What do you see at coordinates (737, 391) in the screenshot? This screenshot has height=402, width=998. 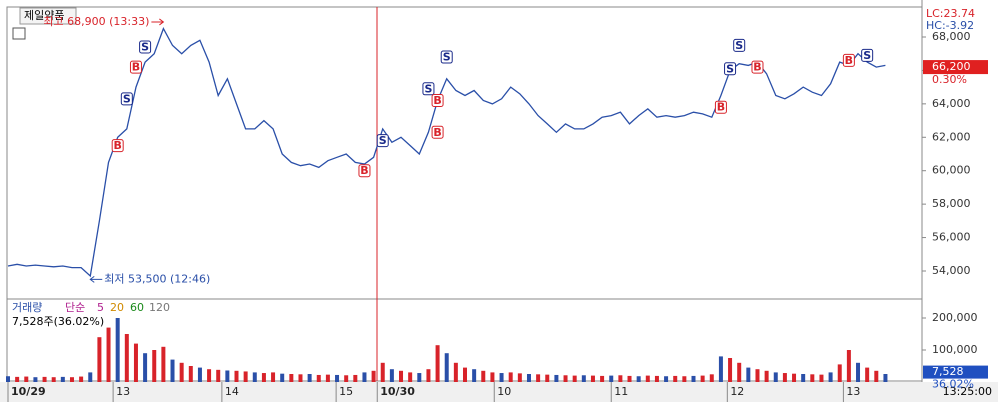 I see `x-tick-label: 12` at bounding box center [737, 391].